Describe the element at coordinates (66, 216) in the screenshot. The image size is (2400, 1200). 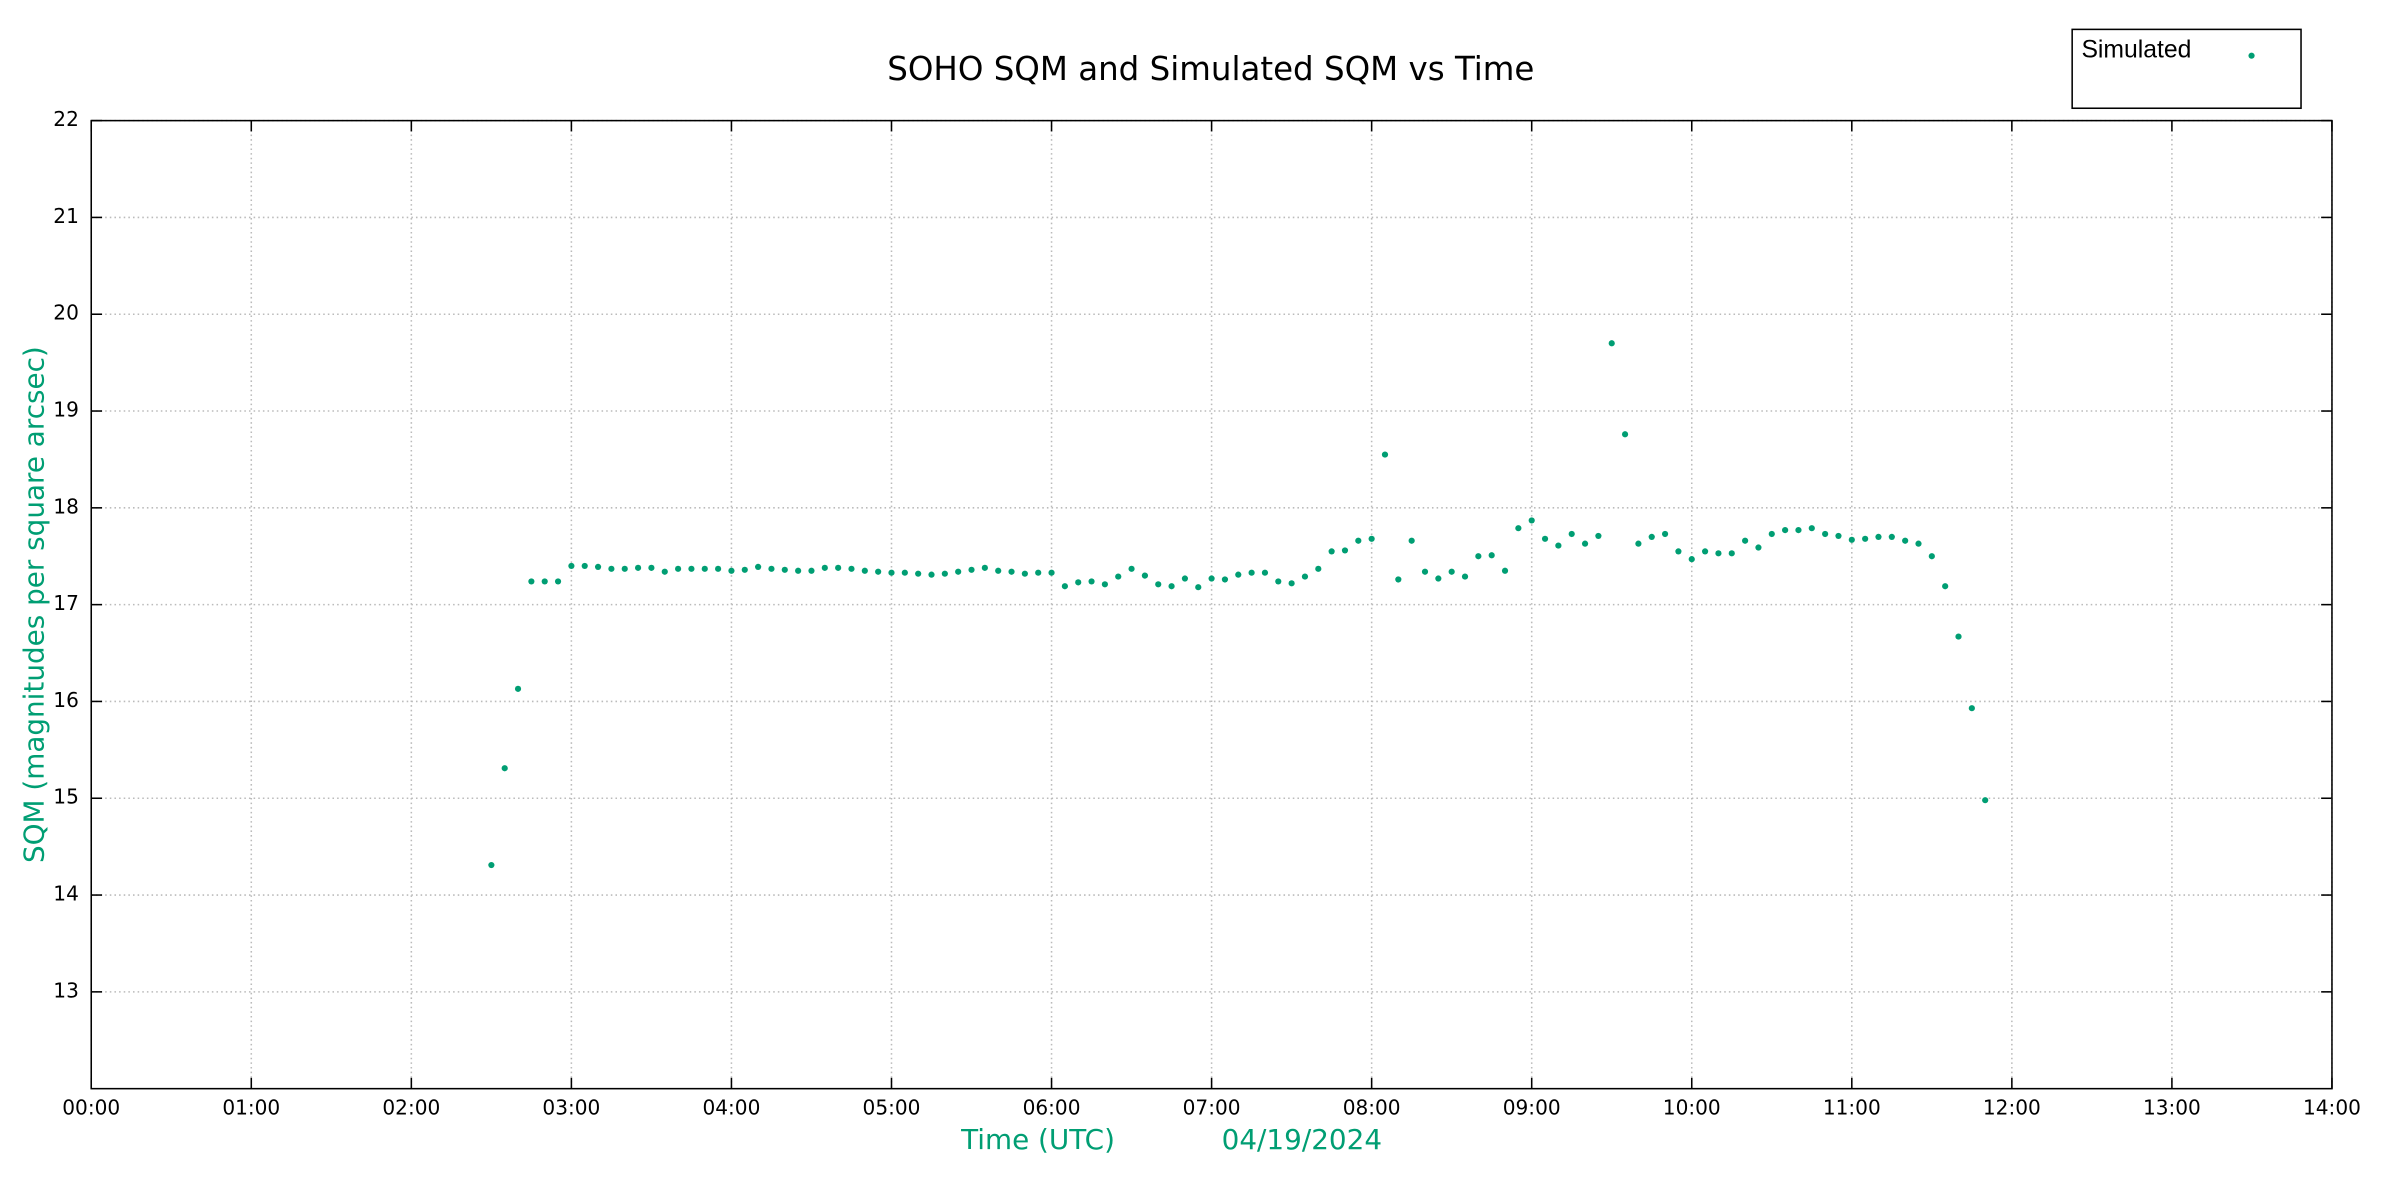
I see `y-tick-label: 21` at that location.